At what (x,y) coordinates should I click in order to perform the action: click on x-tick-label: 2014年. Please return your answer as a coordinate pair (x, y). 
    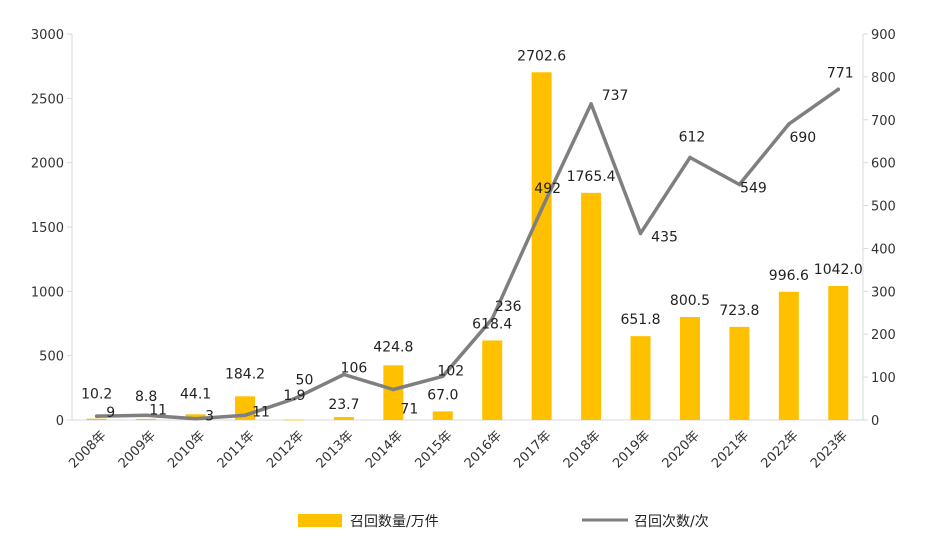
    Looking at the image, I should click on (384, 449).